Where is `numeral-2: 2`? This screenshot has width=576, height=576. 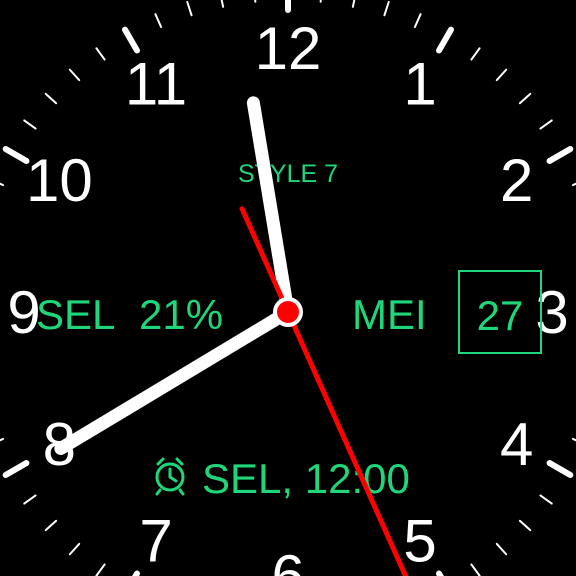 numeral-2: 2 is located at coordinates (516, 180).